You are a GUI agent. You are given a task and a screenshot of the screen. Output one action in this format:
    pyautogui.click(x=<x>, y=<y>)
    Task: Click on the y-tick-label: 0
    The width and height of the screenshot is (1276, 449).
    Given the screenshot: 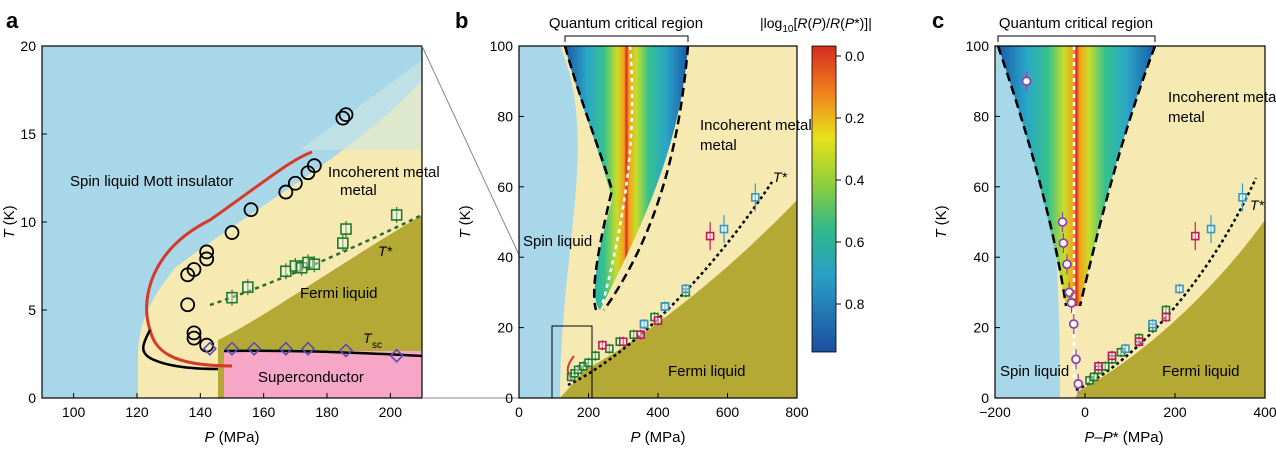 What is the action you would take?
    pyautogui.click(x=32, y=398)
    